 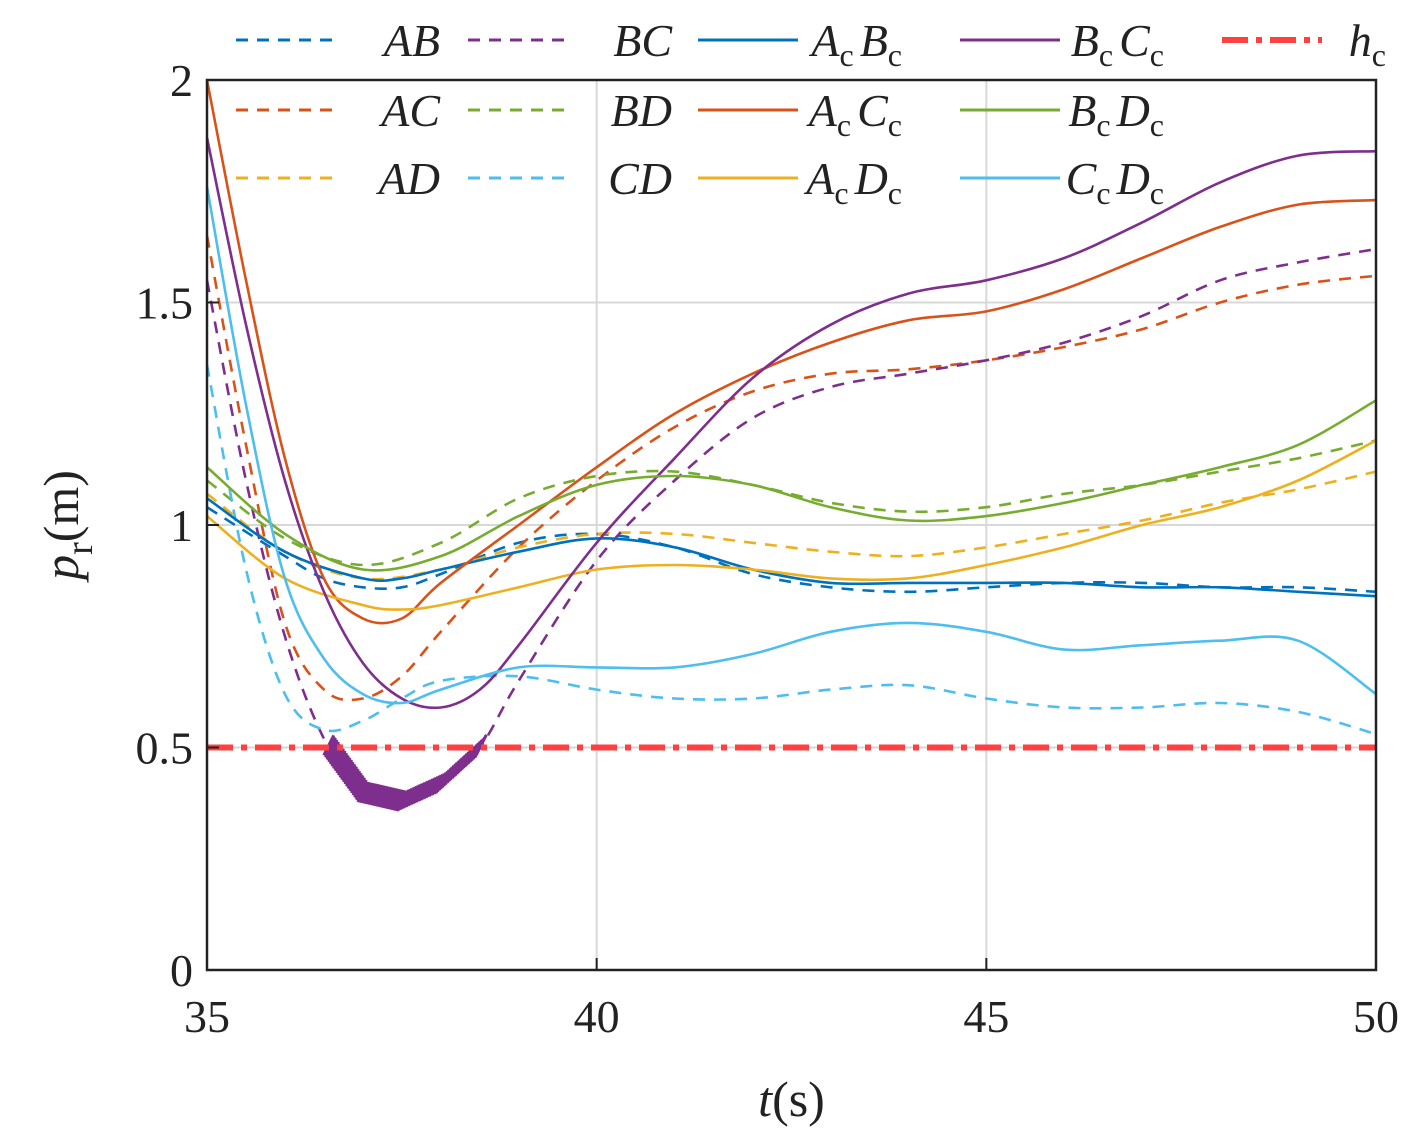 I want to click on series-line-ab-dashed, so click(x=791, y=550).